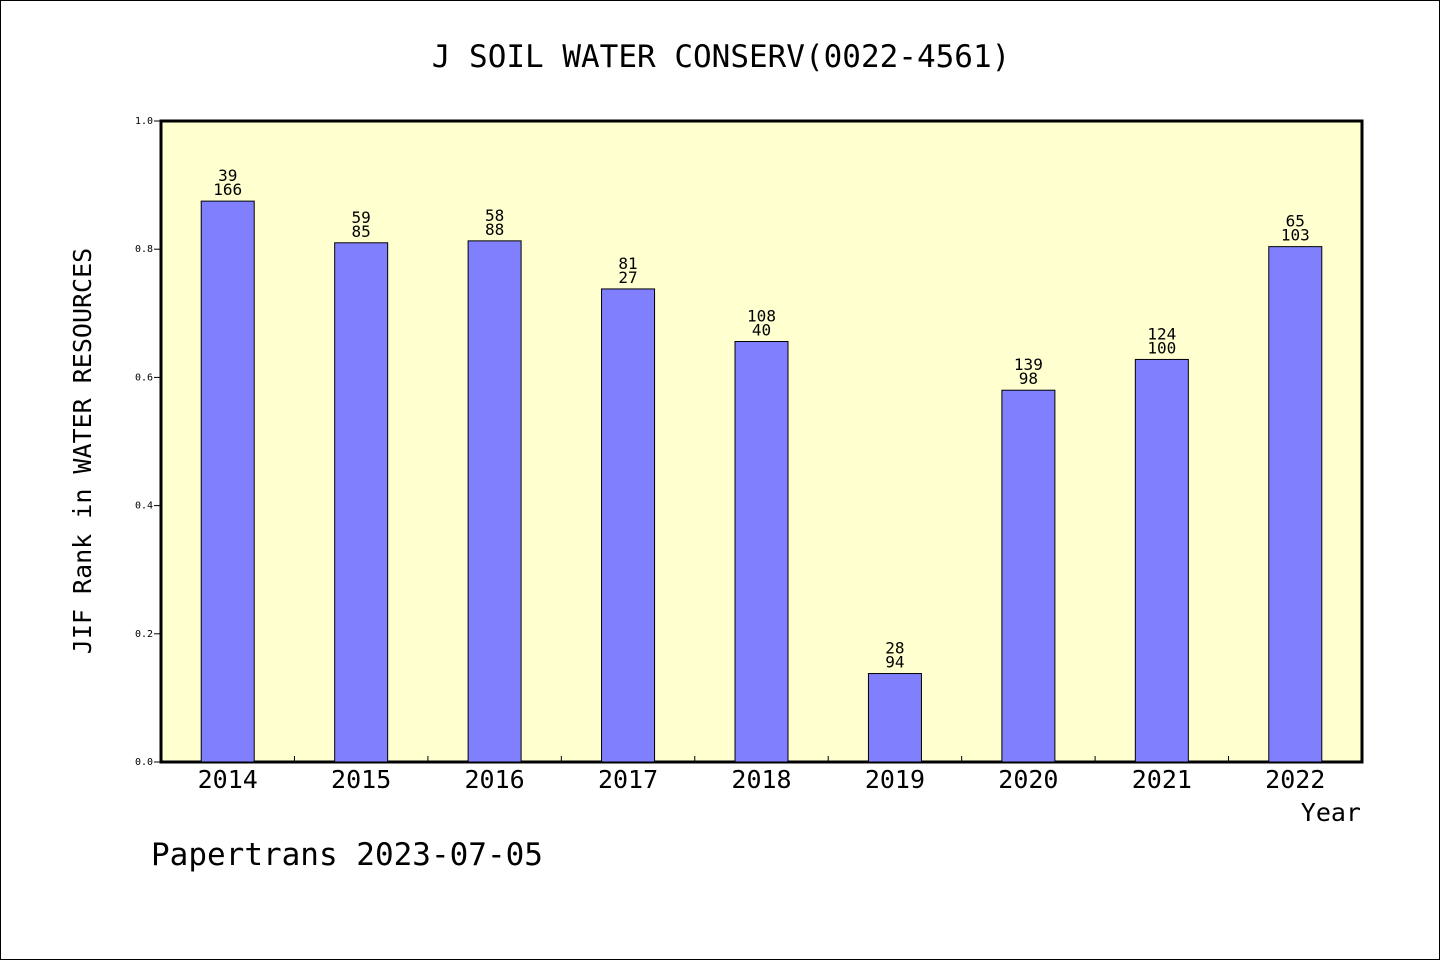 This screenshot has width=1440, height=964. Describe the element at coordinates (494, 229) in the screenshot. I see `bar-label-bottom: 88` at that location.